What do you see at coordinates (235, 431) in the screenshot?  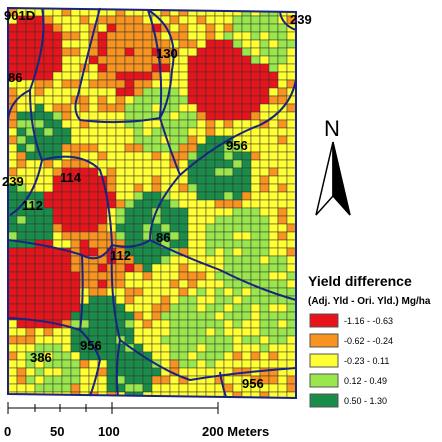 I see `scale-bar-label: 200 Meters` at bounding box center [235, 431].